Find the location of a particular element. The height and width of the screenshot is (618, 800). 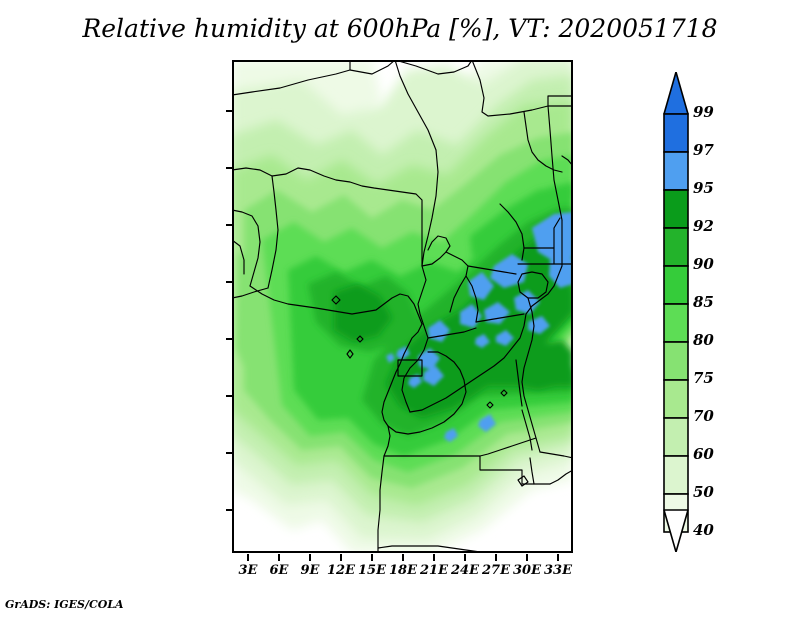

x-tick-21E is located at coordinates (434, 557).